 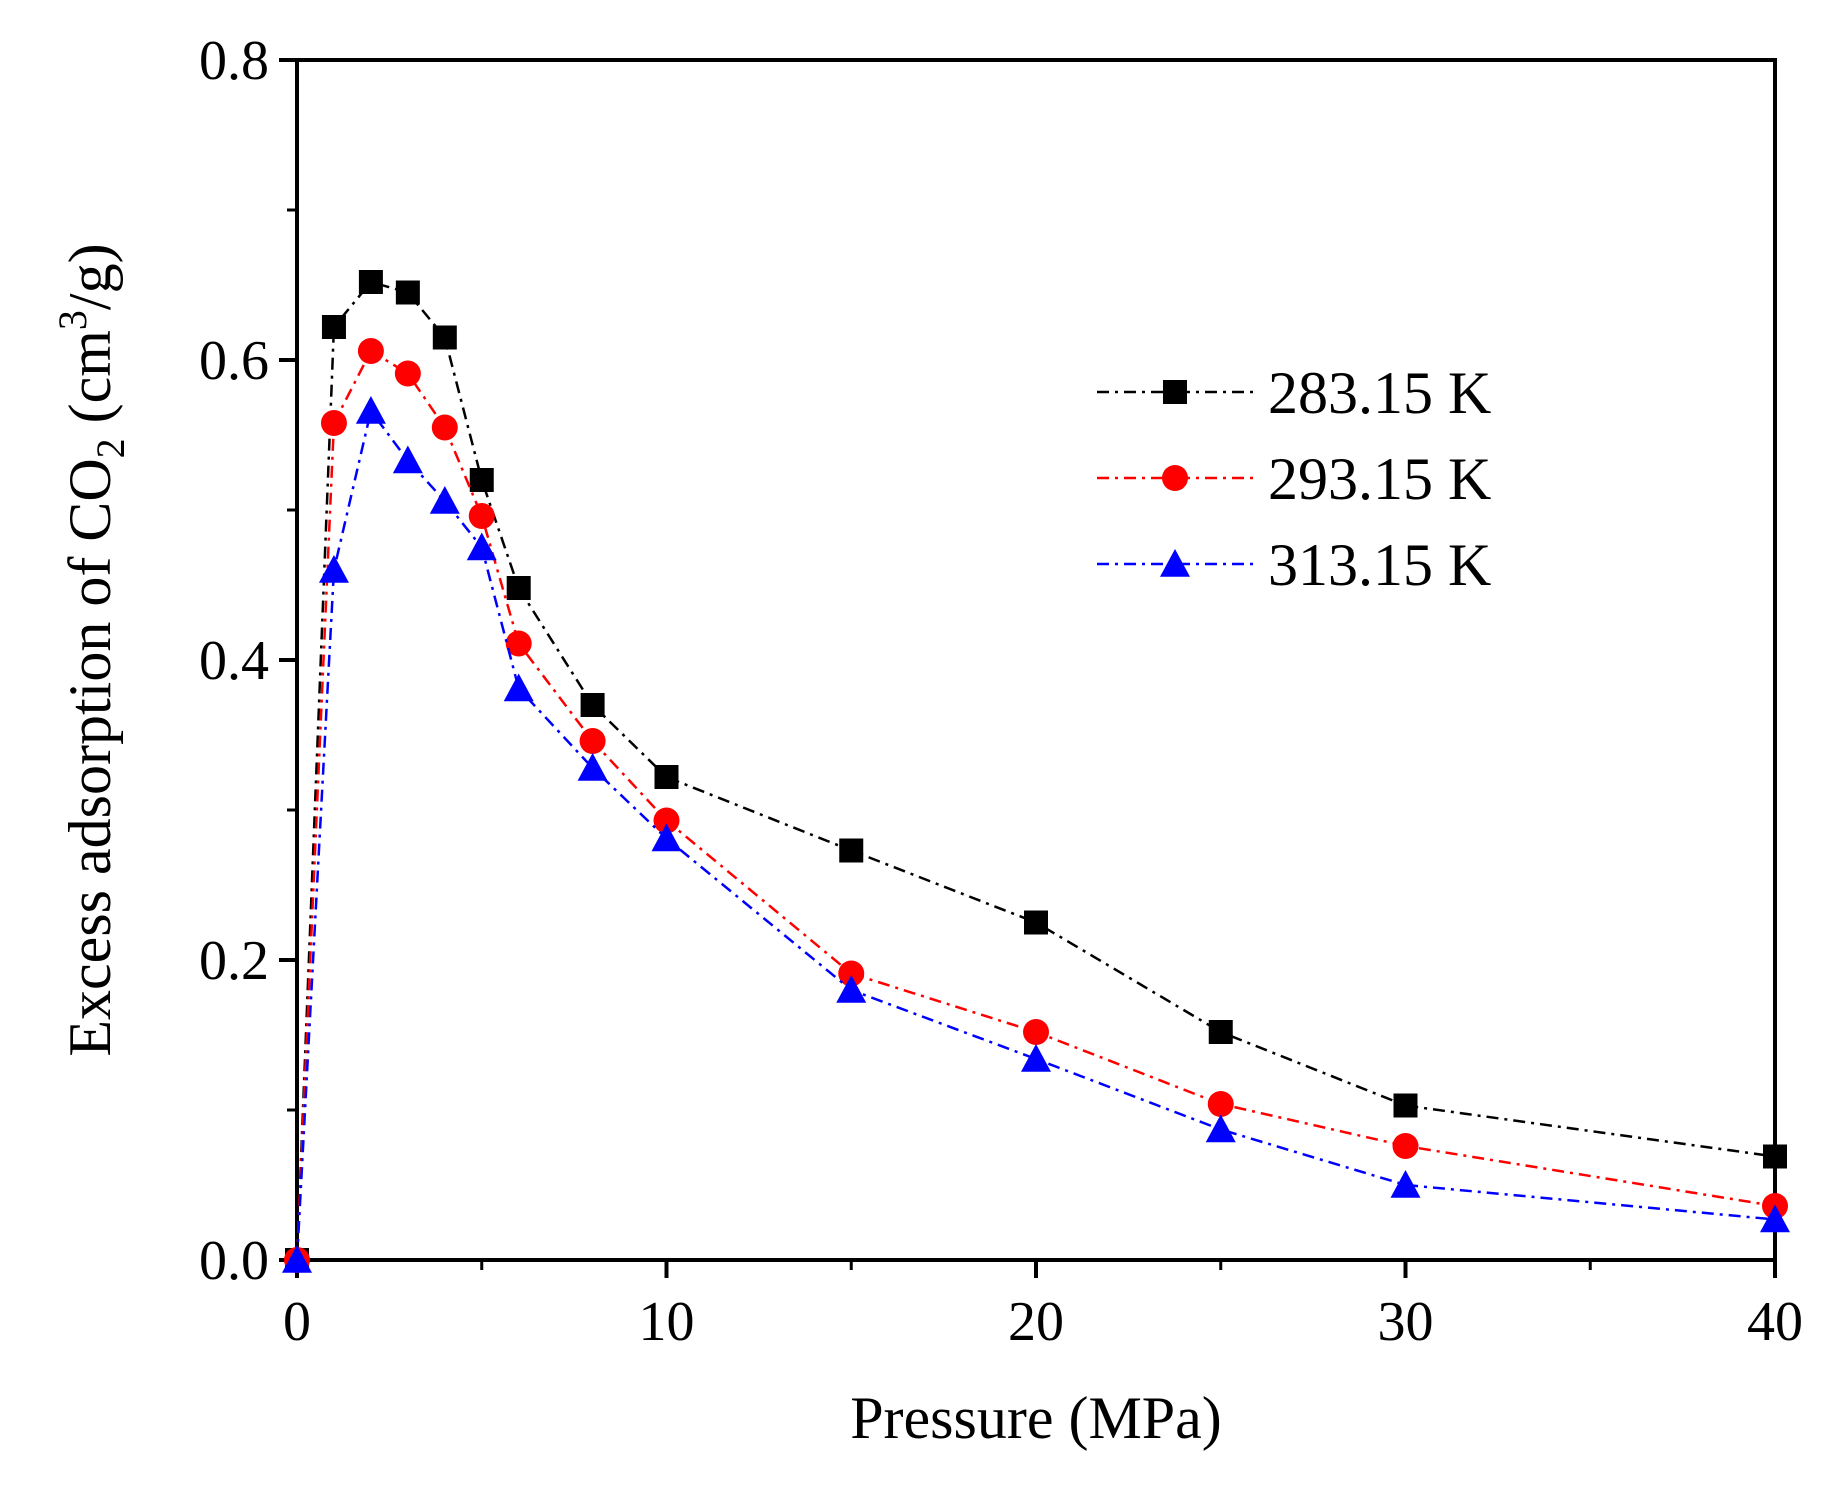 I want to click on x-tick-label: 0, so click(x=297, y=1322).